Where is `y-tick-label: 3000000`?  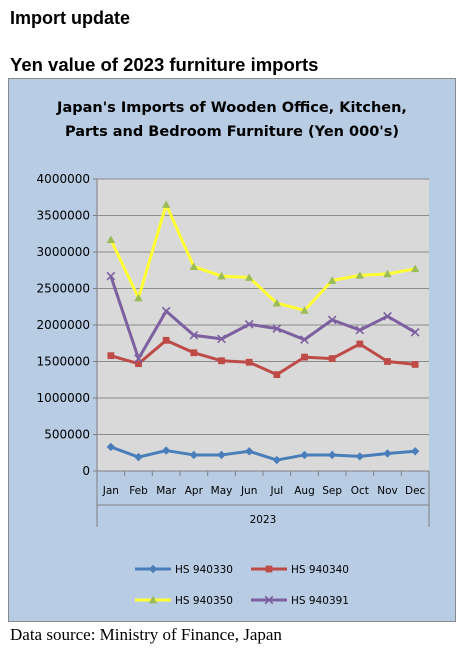
y-tick-label: 3000000 is located at coordinates (63, 252).